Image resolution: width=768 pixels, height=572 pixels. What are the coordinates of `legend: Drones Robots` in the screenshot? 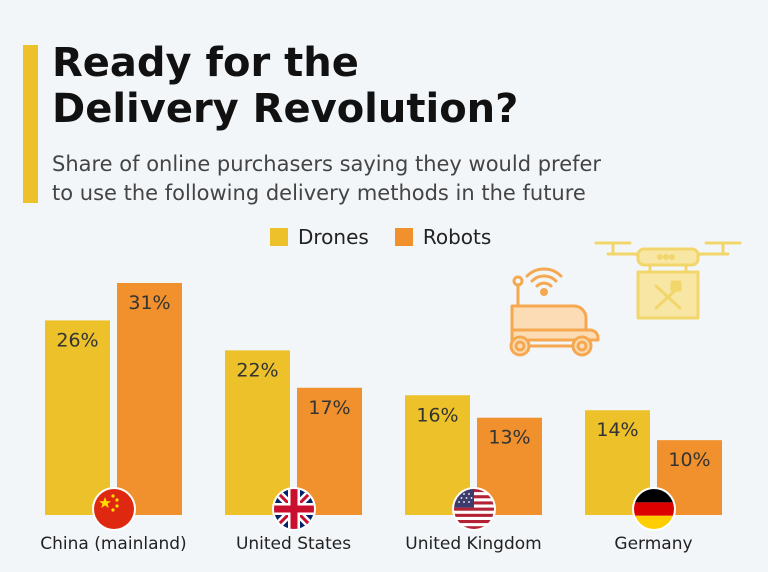 It's located at (393, 237).